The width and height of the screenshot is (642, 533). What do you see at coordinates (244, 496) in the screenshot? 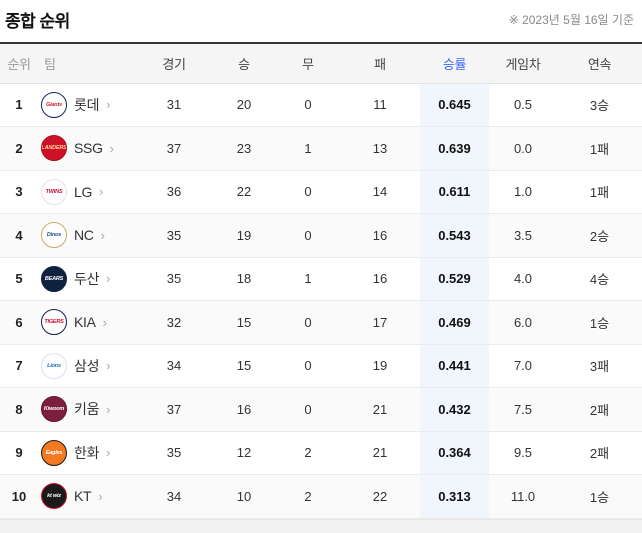
I see `wins-cell: 10` at bounding box center [244, 496].